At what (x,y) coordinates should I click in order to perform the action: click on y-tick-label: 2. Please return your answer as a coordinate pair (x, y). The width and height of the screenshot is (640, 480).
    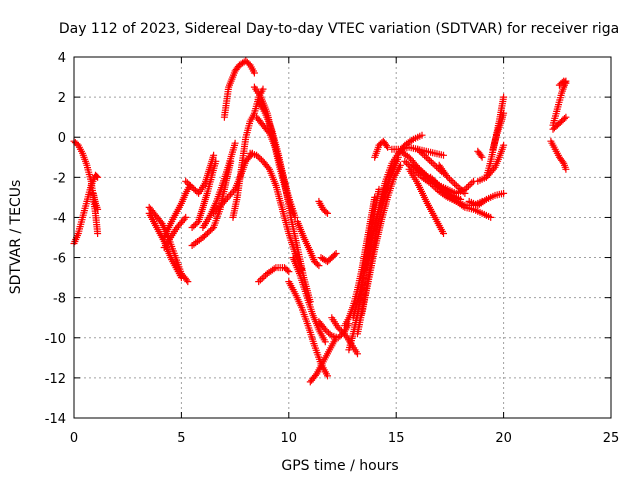
    Looking at the image, I should click on (62, 98).